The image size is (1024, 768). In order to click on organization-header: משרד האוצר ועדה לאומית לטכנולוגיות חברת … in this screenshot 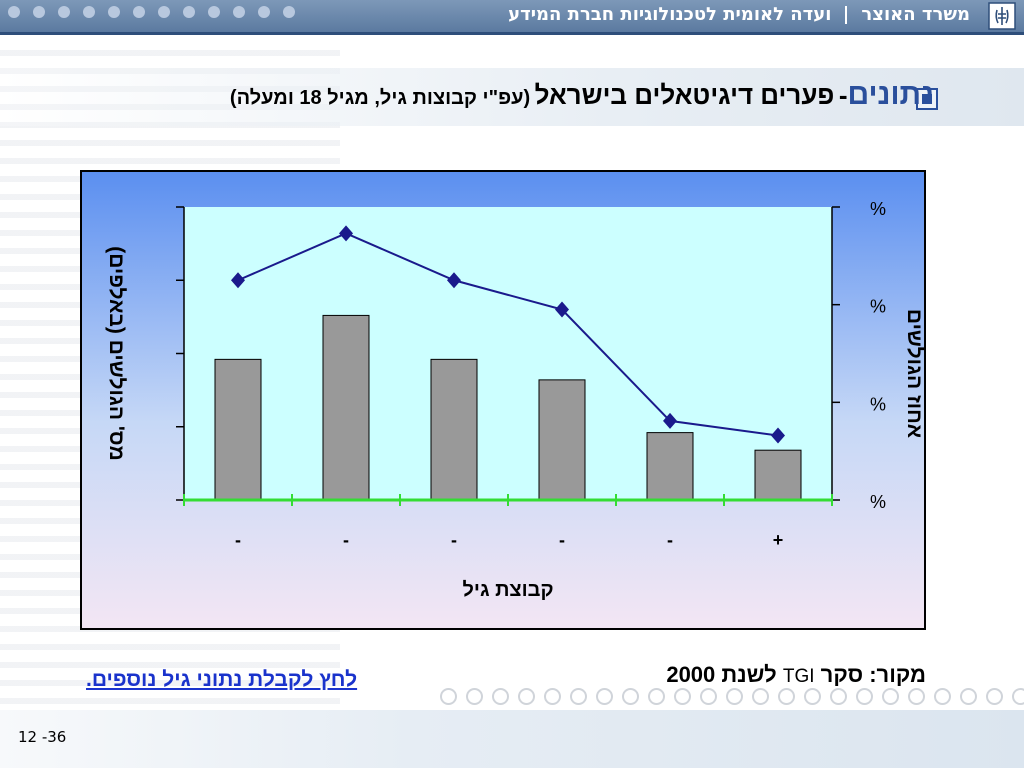, I will do `click(739, 14)`.